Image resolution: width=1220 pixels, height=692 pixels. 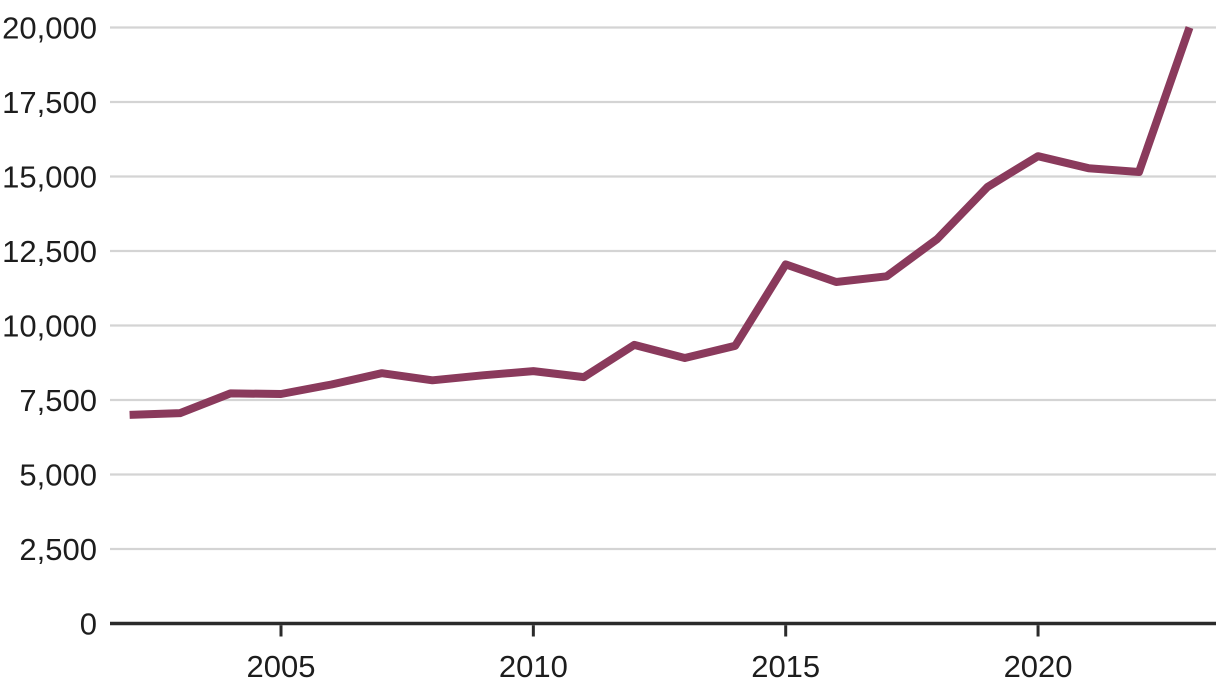 I want to click on y-axis-tick-label: 5,000, so click(x=58, y=474).